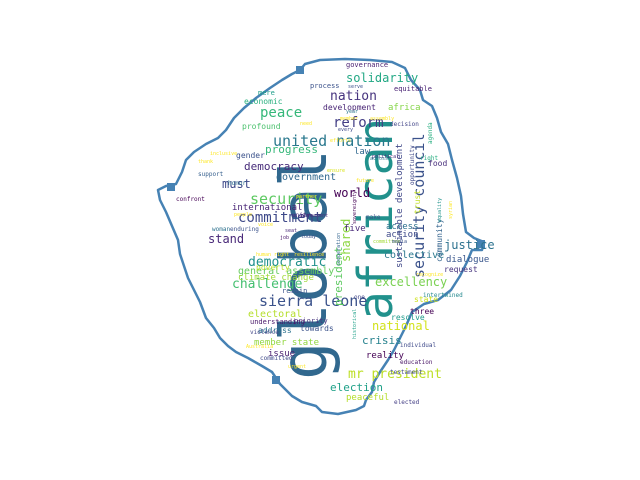 This screenshot has width=640, height=480. Describe the element at coordinates (353, 96) in the screenshot. I see `cloud-word: nation` at that location.